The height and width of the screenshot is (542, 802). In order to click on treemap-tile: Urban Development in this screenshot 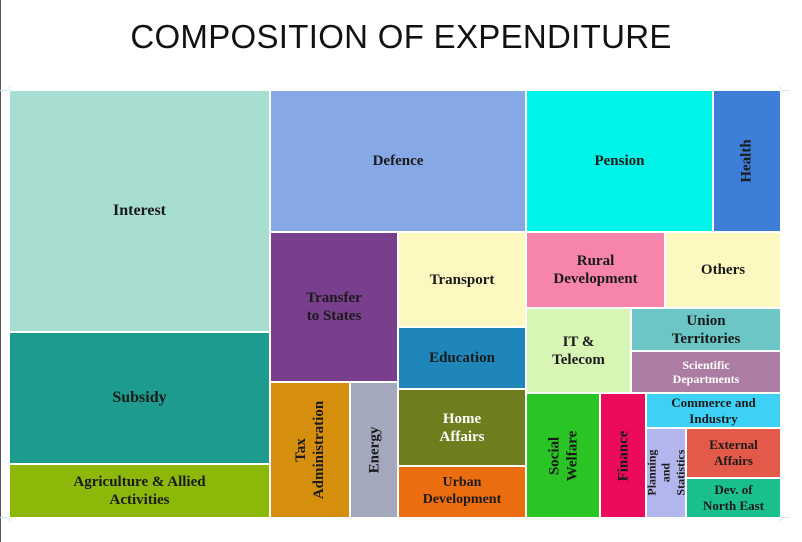, I will do `click(462, 492)`.